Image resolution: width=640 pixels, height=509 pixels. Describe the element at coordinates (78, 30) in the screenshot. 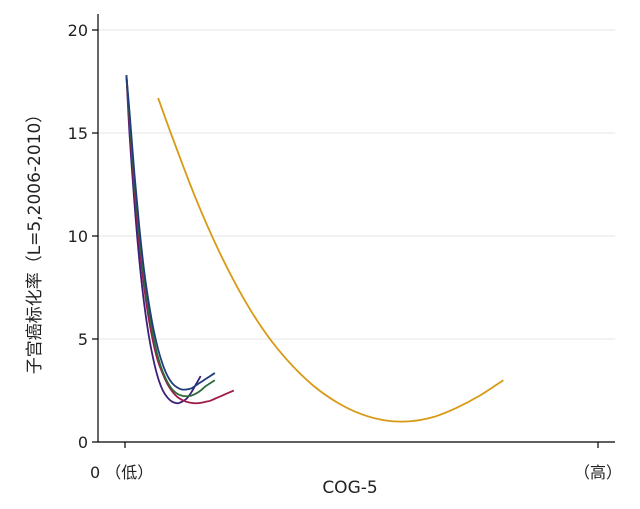

I see `y-tick-label: 20` at that location.